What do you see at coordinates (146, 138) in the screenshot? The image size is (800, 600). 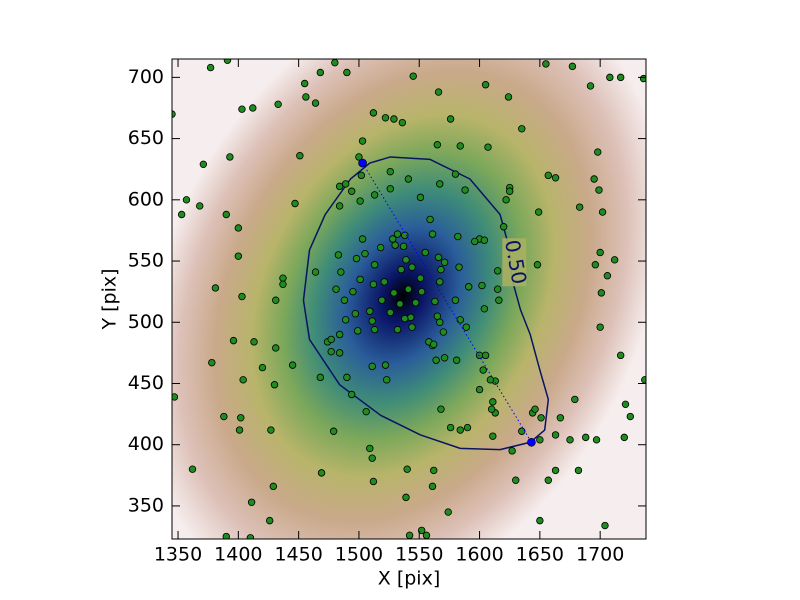 I see `y-tick-label: 650` at bounding box center [146, 138].